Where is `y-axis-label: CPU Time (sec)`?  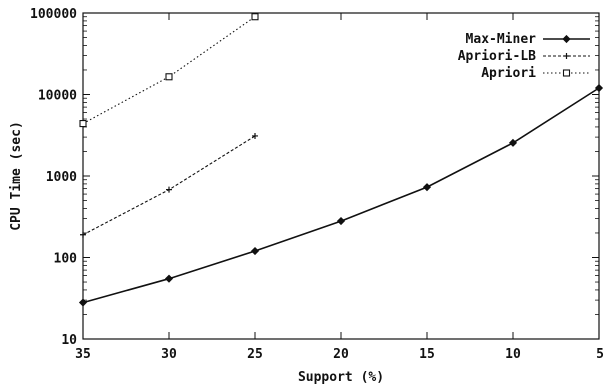 y-axis-label: CPU Time (sec) is located at coordinates (16, 176).